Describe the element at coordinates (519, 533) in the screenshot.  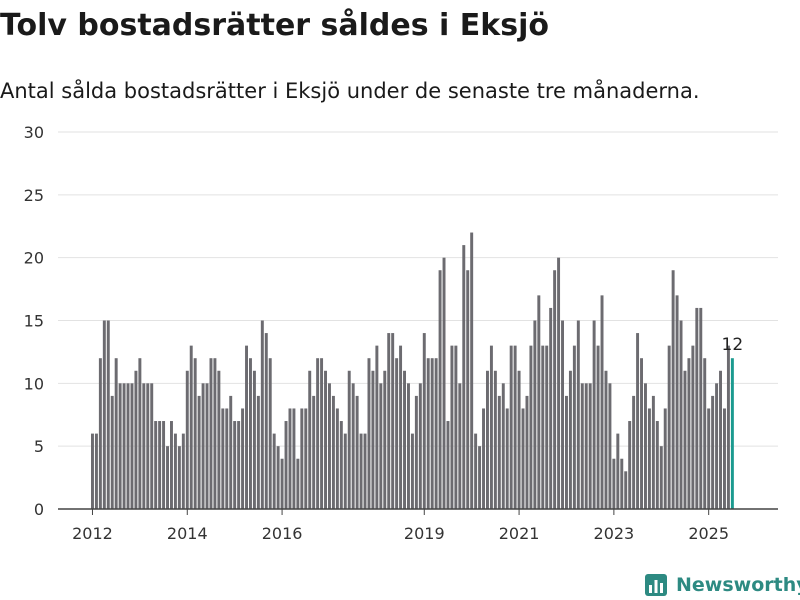
I see `x-tick-label: 2021` at that location.